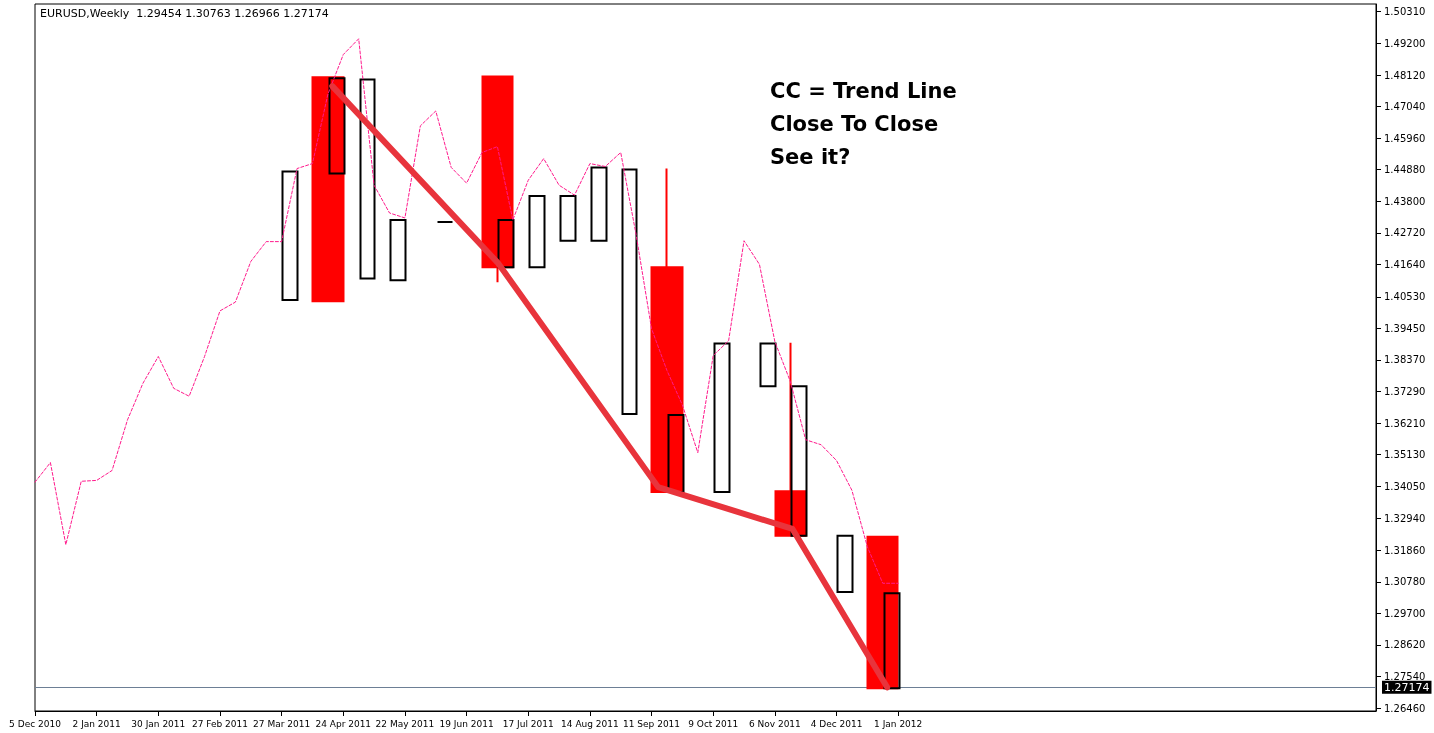 The height and width of the screenshot is (733, 1434). What do you see at coordinates (652, 723) in the screenshot?
I see `x-tick-label: 11 Sep 2011` at bounding box center [652, 723].